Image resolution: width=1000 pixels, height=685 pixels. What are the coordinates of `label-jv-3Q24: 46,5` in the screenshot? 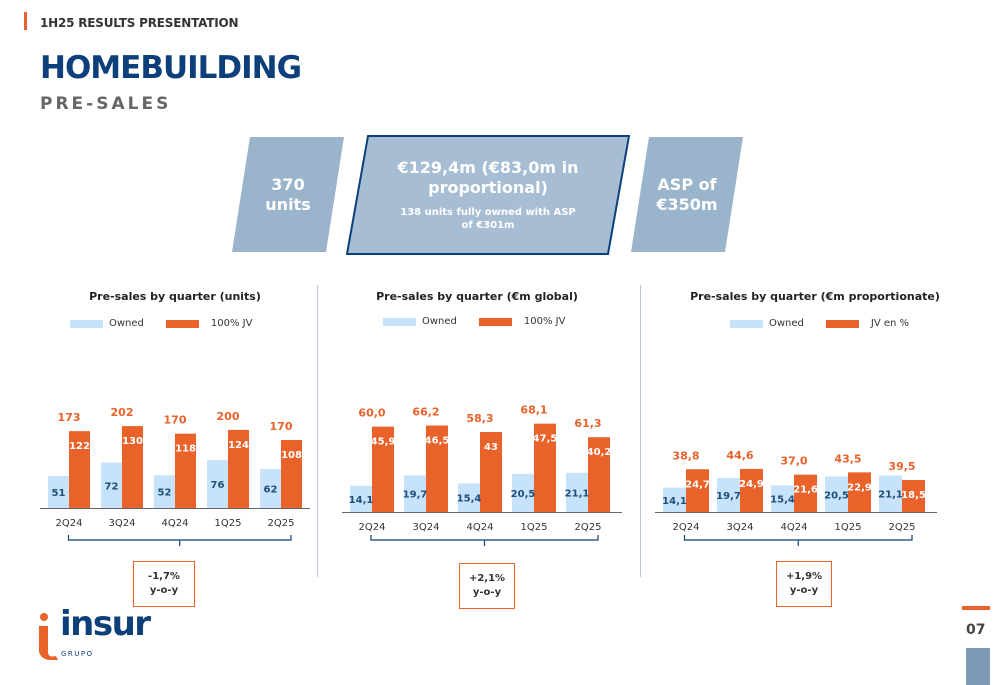 It's located at (437, 441).